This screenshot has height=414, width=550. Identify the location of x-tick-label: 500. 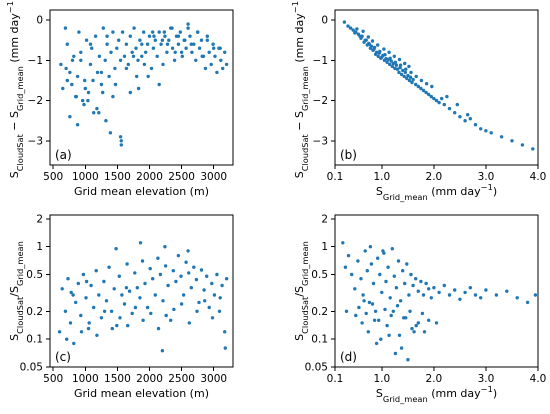
(53, 379).